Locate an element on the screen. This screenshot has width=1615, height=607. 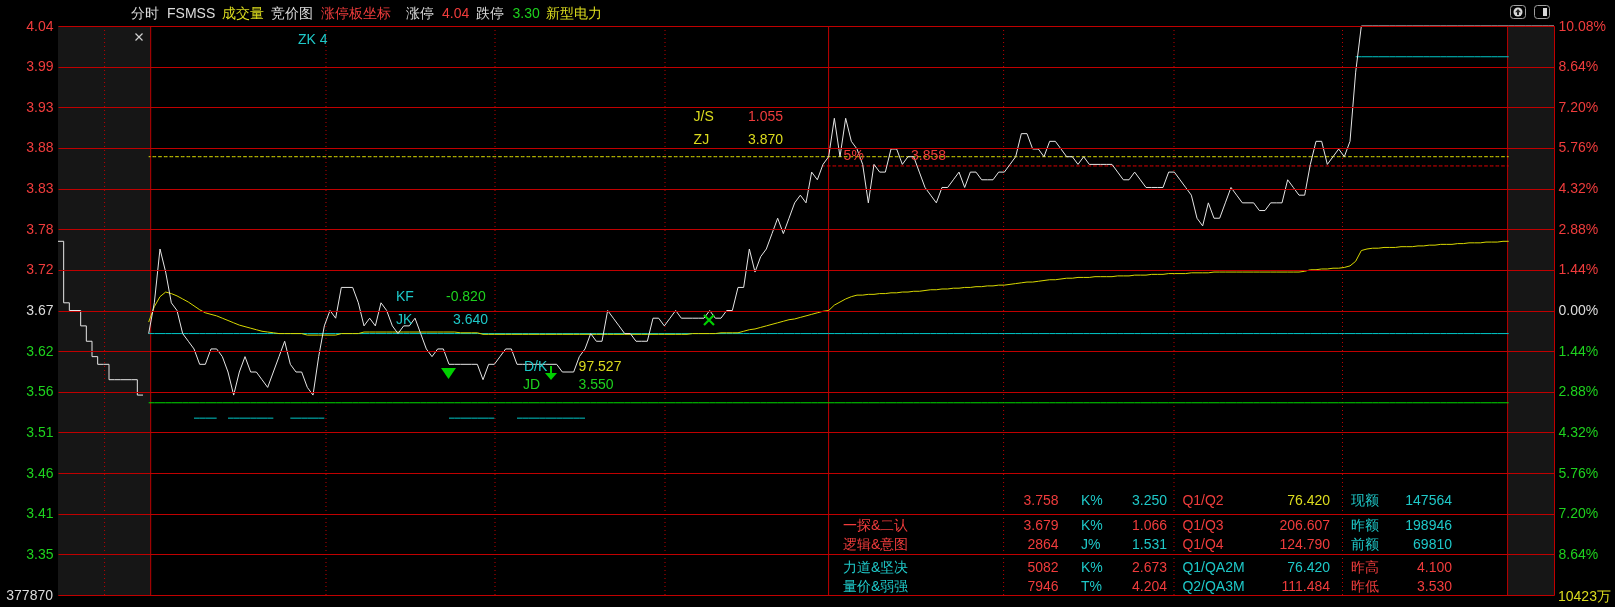
text: 涨停板坐标 is located at coordinates (355, 12).